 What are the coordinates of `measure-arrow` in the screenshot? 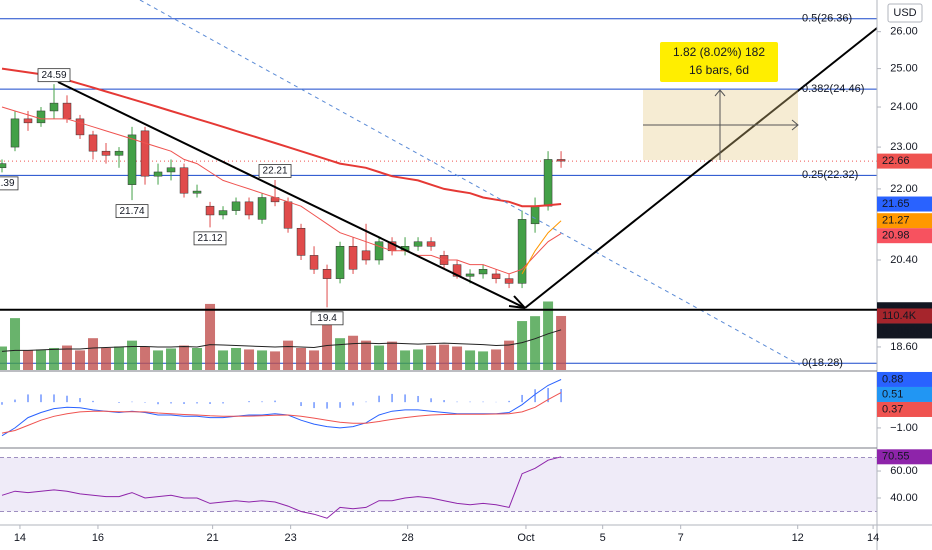 It's located at (720, 93).